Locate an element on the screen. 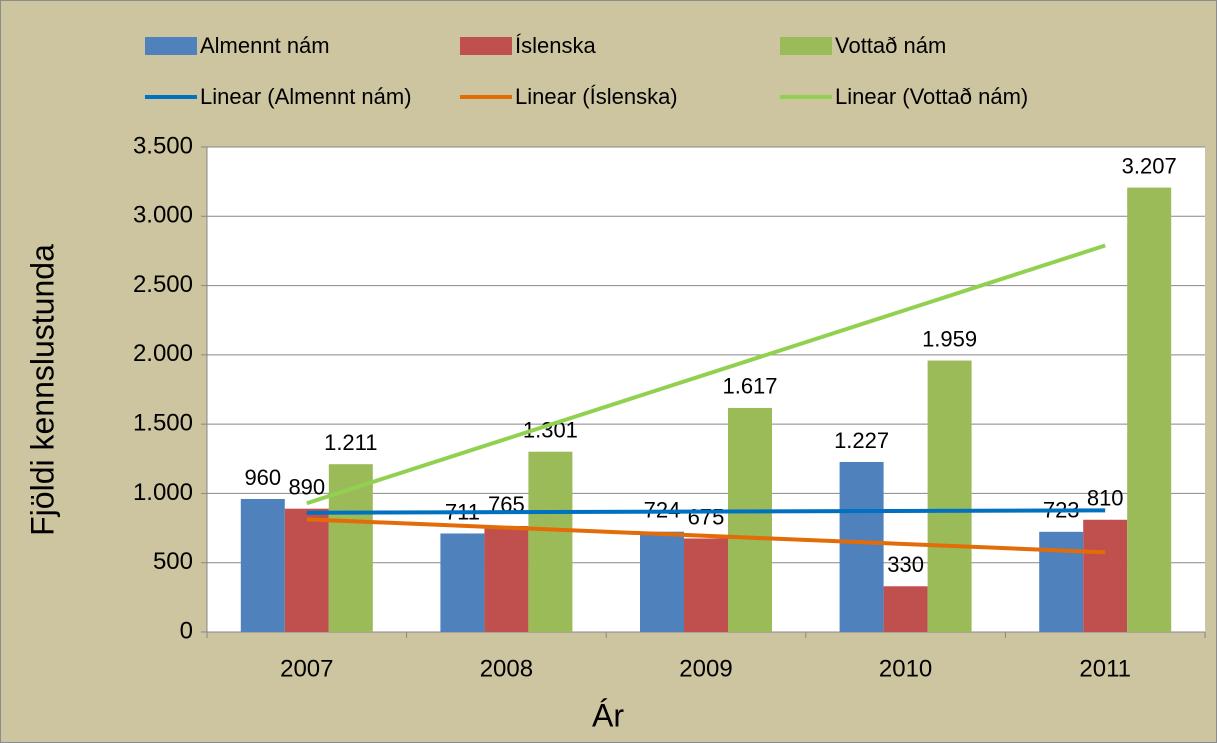 This screenshot has height=743, width=1217. x-tick-label: 2010 is located at coordinates (905, 668).